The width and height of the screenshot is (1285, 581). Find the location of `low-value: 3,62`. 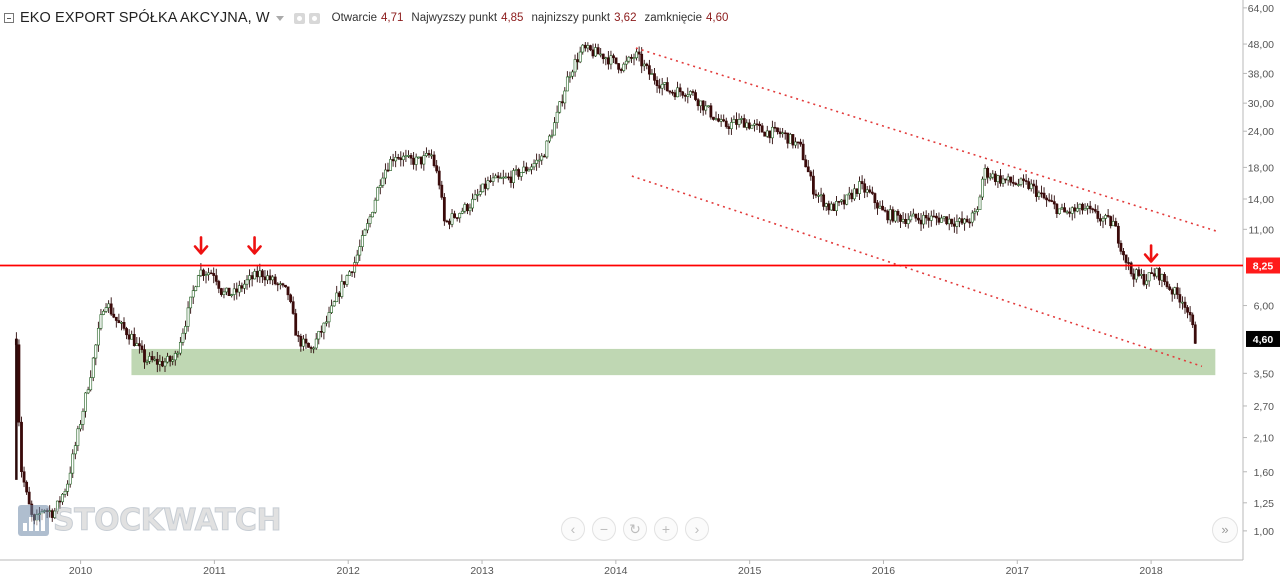

low-value: 3,62 is located at coordinates (625, 18).